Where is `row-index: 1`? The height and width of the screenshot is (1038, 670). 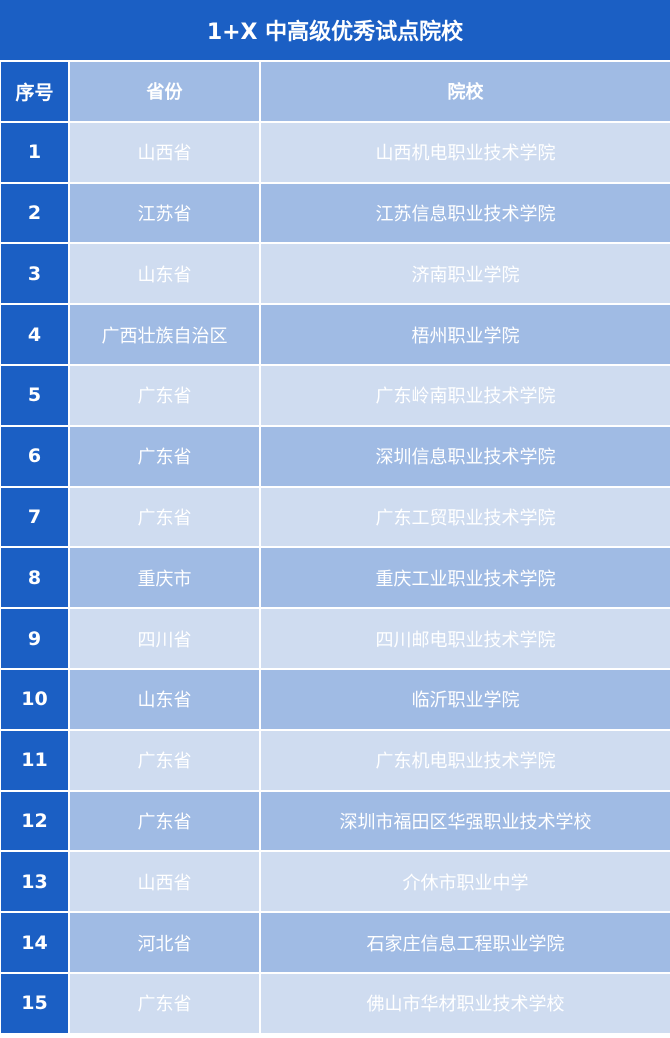
row-index: 1 is located at coordinates (34, 152).